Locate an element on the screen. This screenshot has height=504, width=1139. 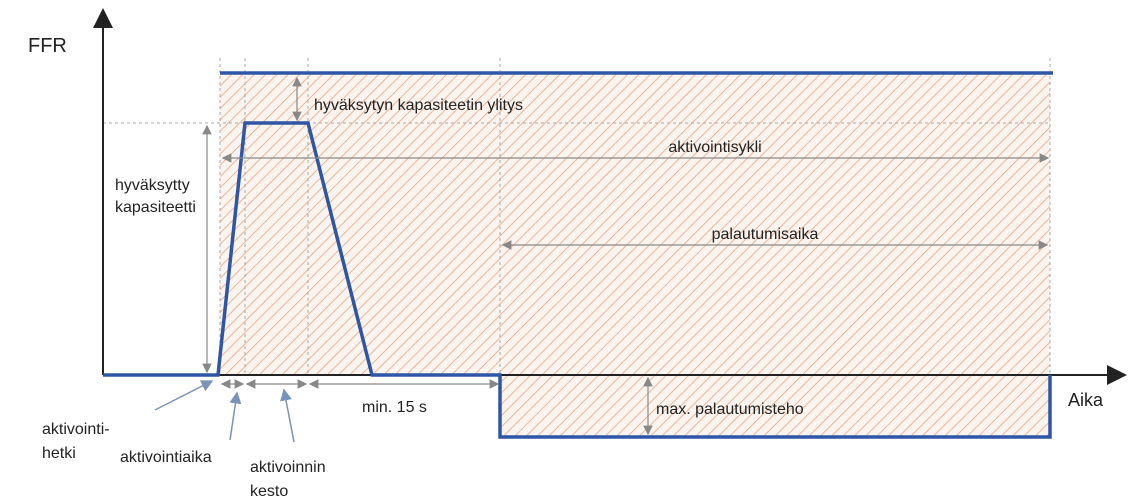
activation-duration-label: kesto is located at coordinates (269, 491).